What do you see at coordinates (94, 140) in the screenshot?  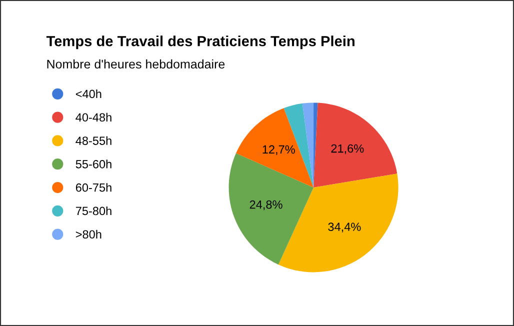 I see `legend-label: 48-55h` at bounding box center [94, 140].